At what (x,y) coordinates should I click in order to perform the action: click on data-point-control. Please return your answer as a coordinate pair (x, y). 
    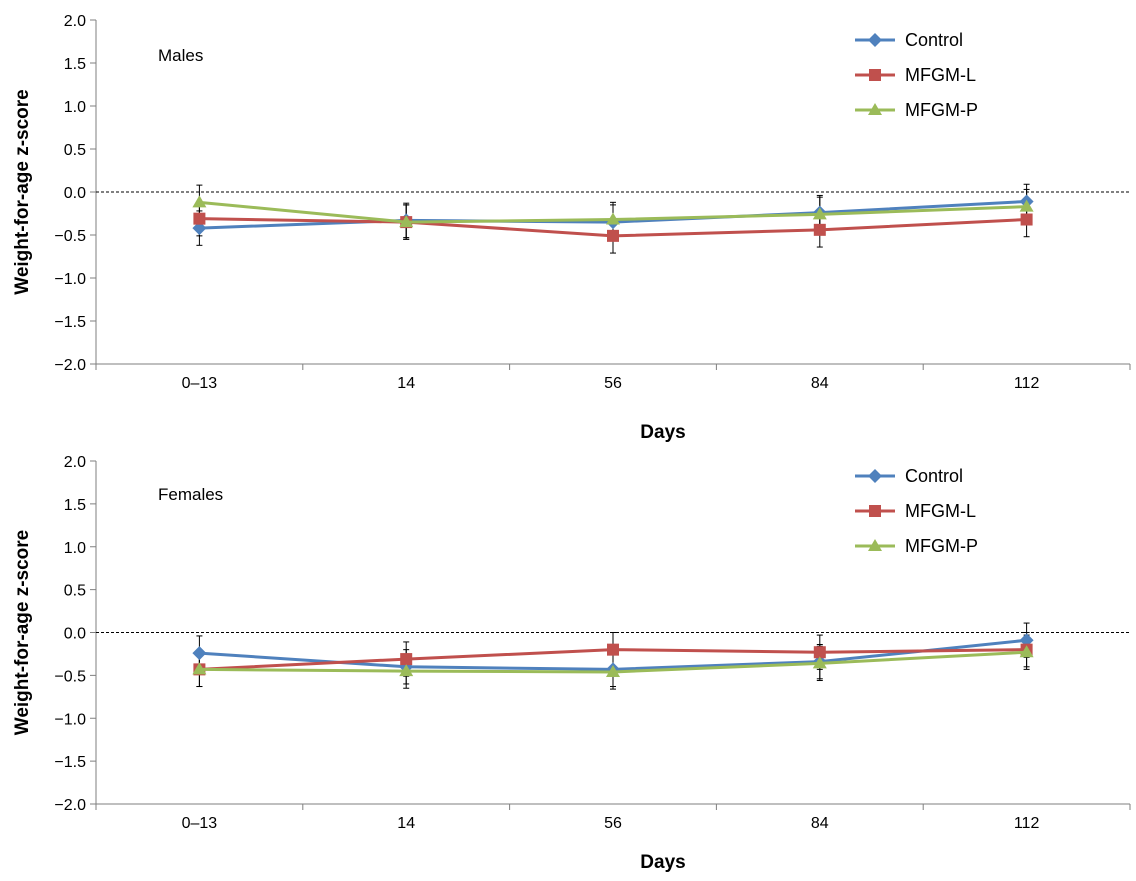
    Looking at the image, I should click on (199, 653).